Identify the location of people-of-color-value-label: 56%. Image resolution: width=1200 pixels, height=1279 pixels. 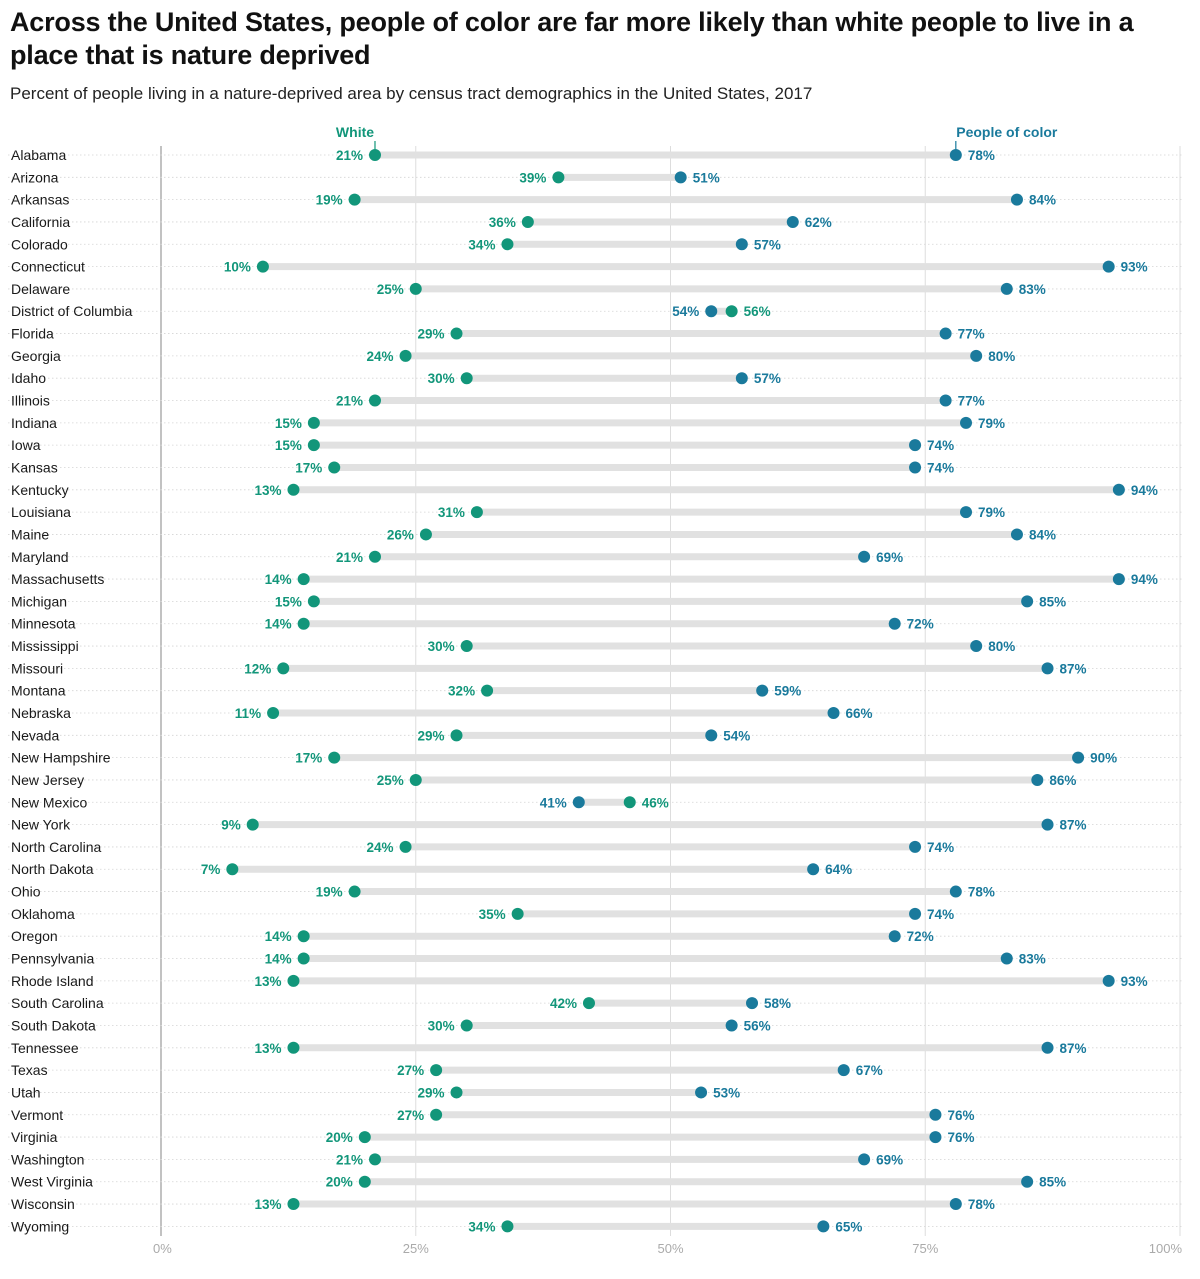
(757, 1025).